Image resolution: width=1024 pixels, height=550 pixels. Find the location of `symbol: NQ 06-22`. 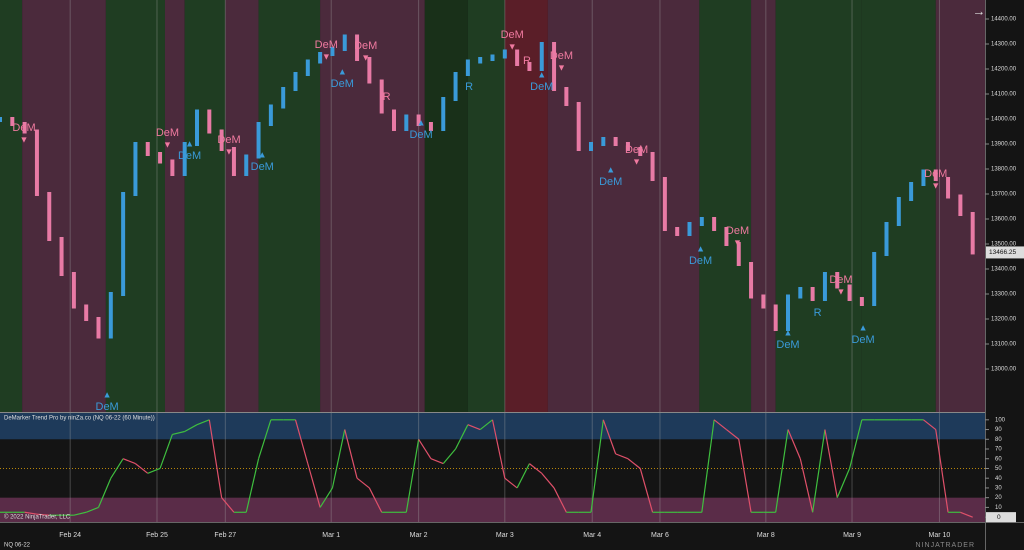

symbol: NQ 06-22 is located at coordinates (17, 546).